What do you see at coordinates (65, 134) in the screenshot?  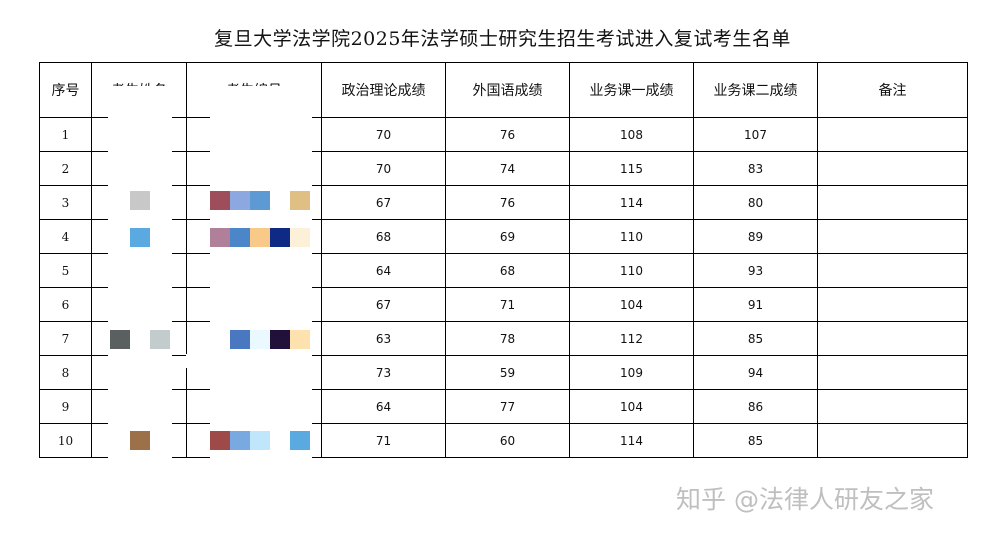 I see `cell-seq: 1` at bounding box center [65, 134].